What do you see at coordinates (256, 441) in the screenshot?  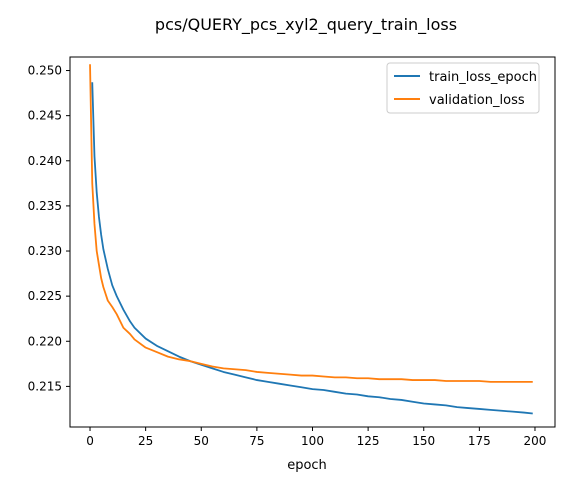 I see `x-tick-label: 75` at bounding box center [256, 441].